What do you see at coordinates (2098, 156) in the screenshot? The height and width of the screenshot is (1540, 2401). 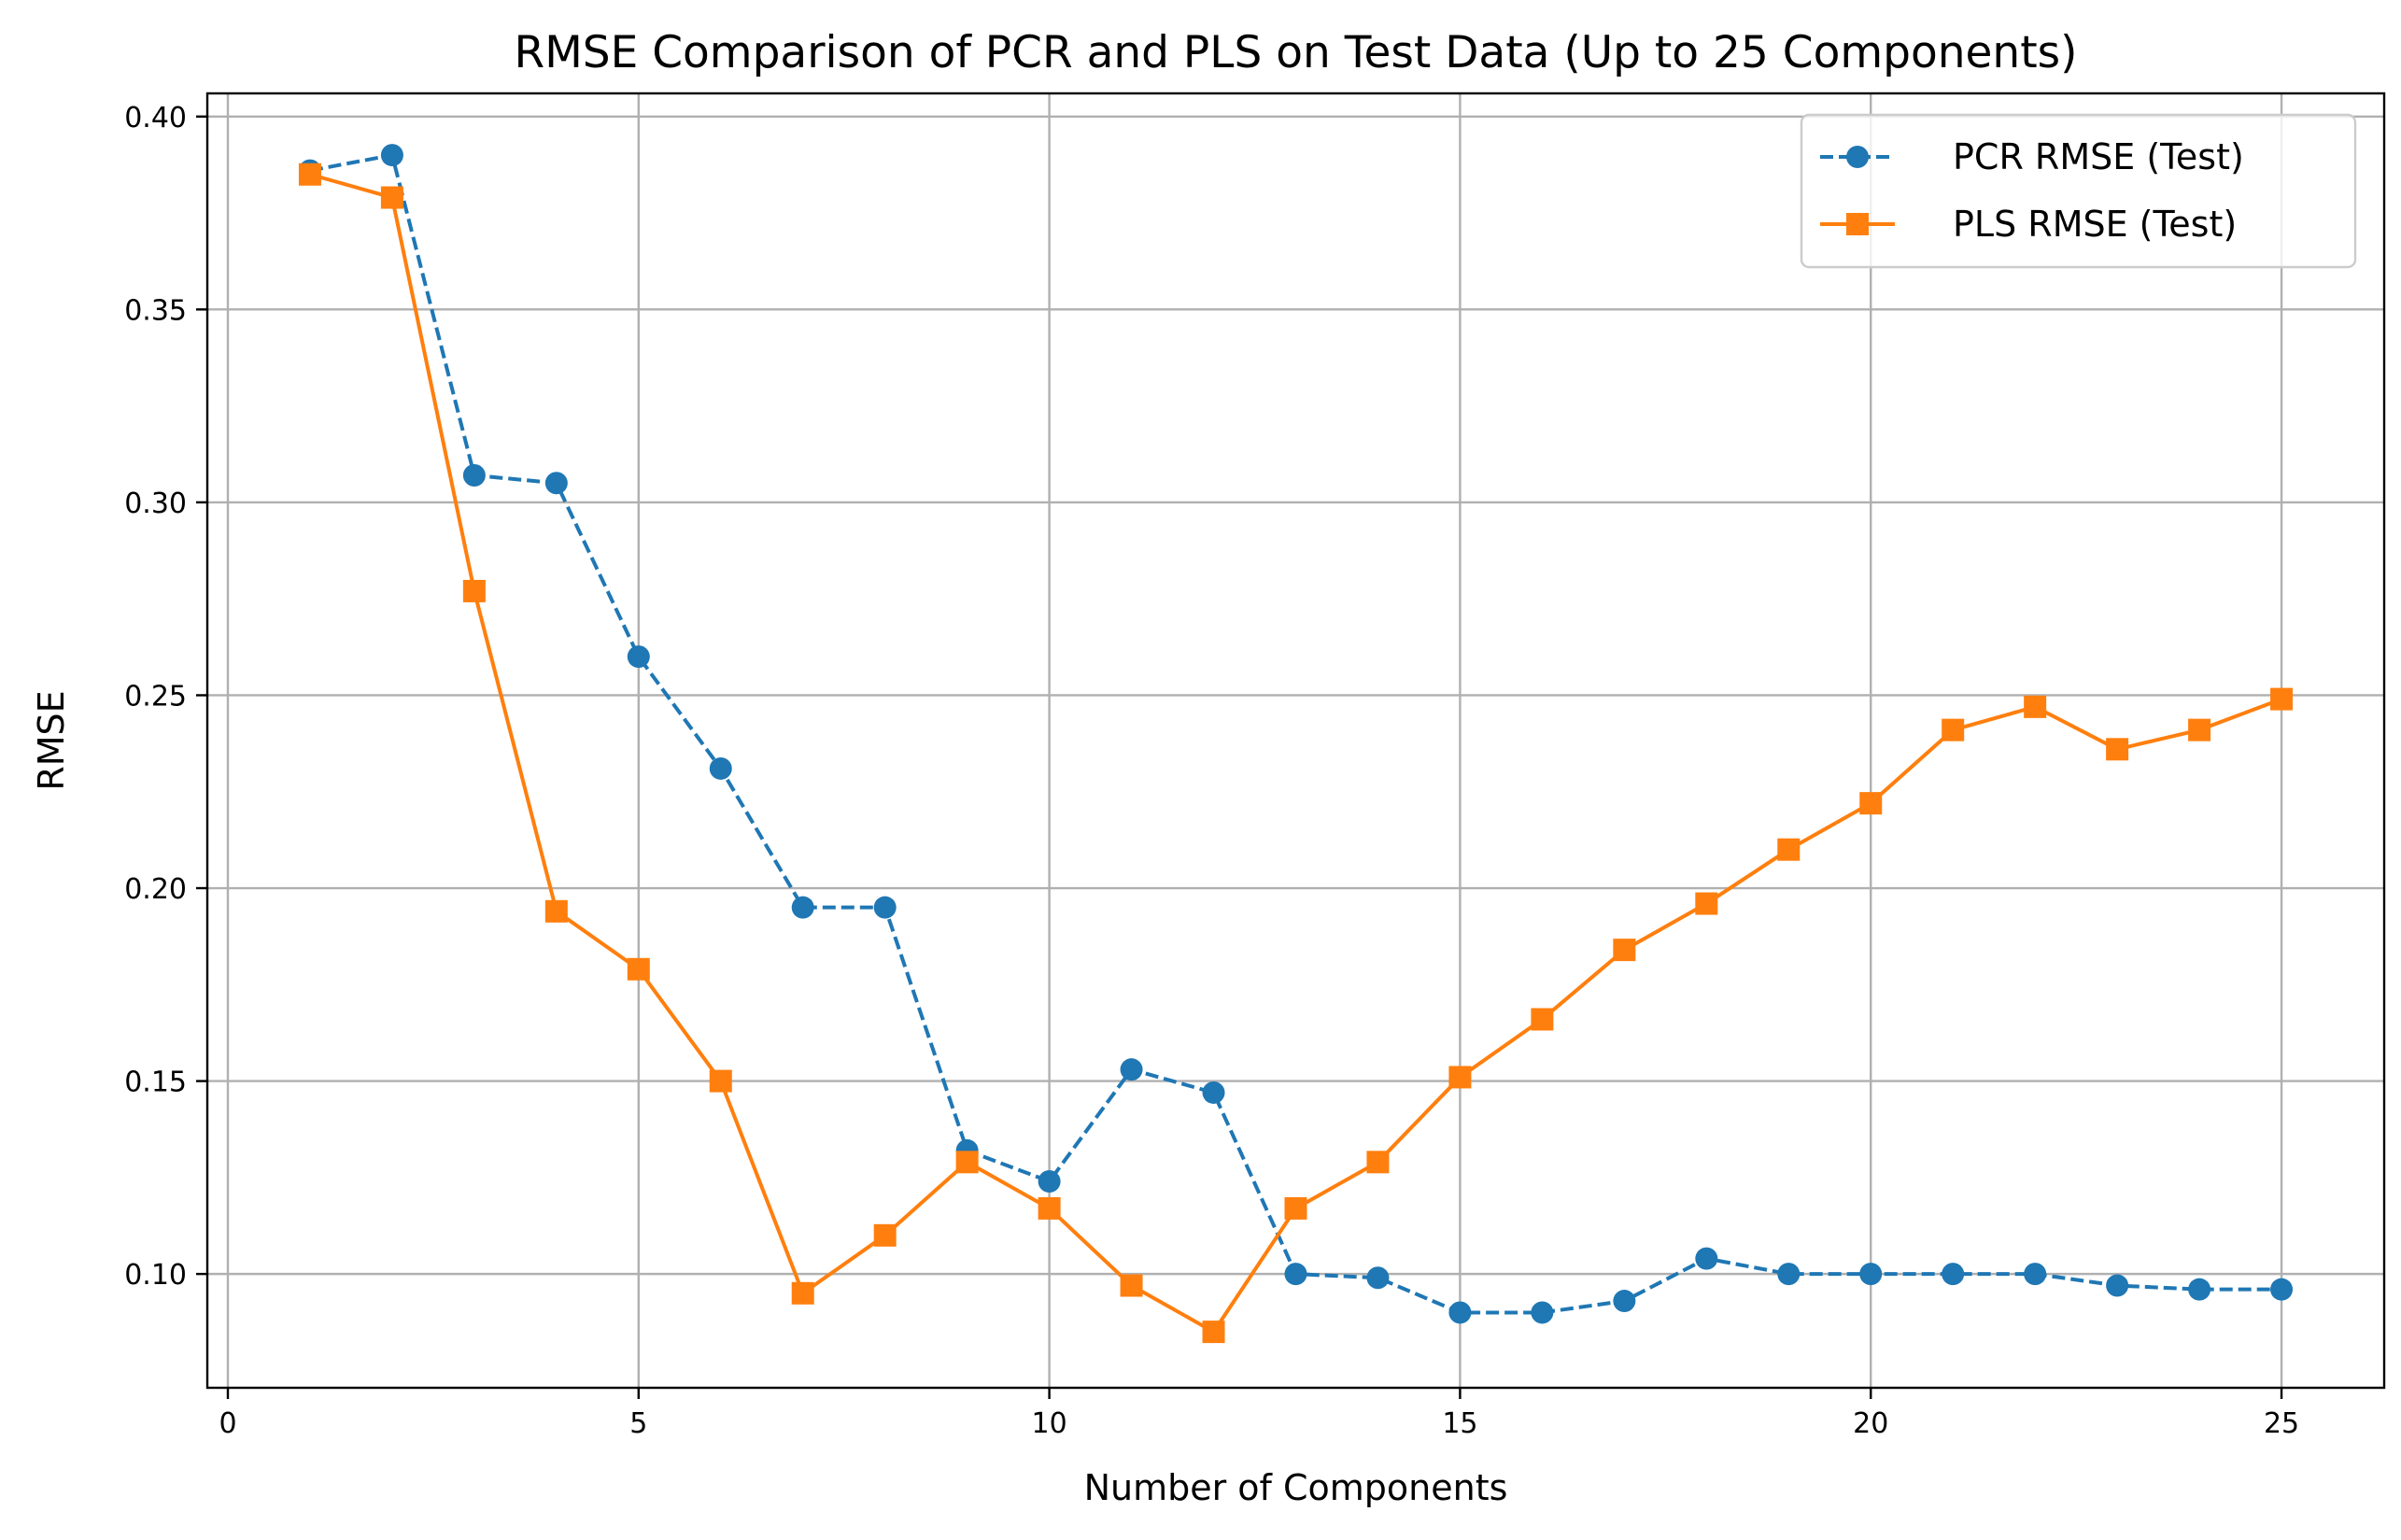 I see `pcr-legend-label: PCR RMSE (Test)` at bounding box center [2098, 156].